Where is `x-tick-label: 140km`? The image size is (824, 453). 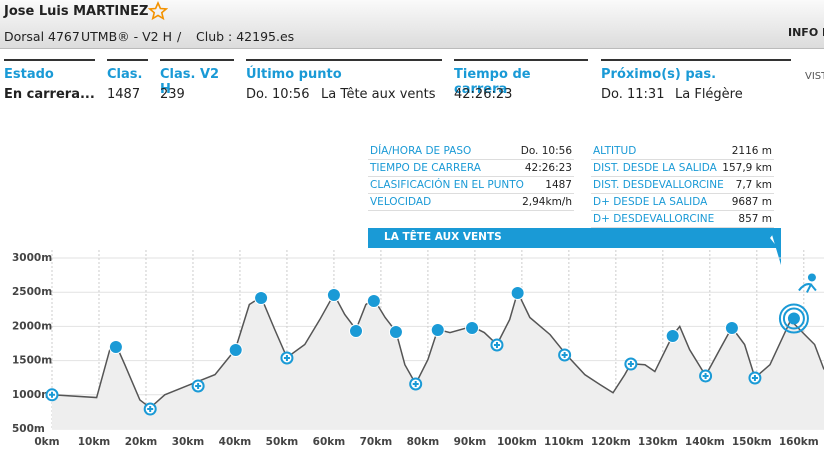 x-tick-label: 140km is located at coordinates (705, 442).